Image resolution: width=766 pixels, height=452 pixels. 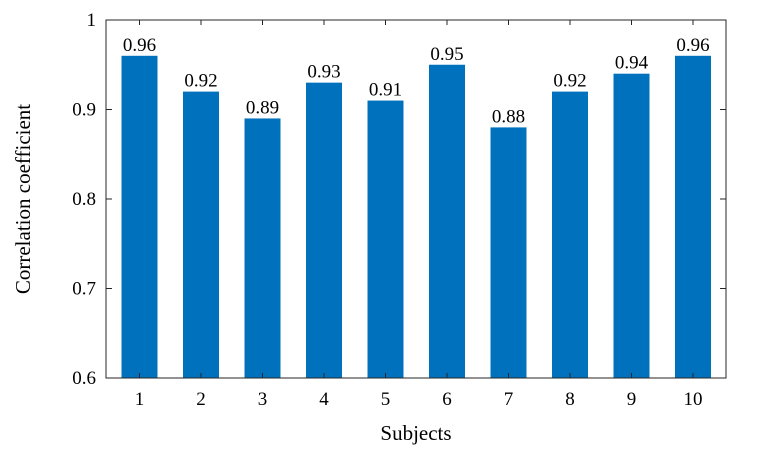 I want to click on x-tick-label-1: 1, so click(x=140, y=399).